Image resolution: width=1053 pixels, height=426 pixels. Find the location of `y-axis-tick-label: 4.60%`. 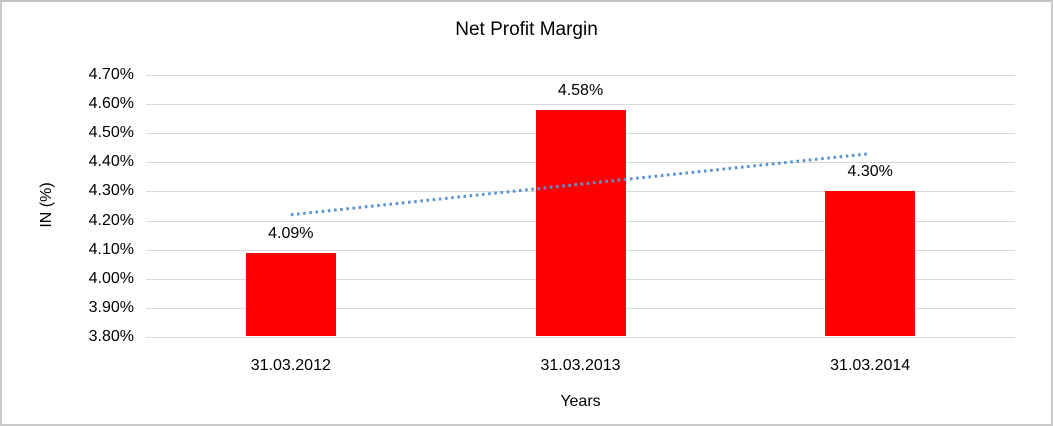

y-axis-tick-label: 4.60% is located at coordinates (111, 104).